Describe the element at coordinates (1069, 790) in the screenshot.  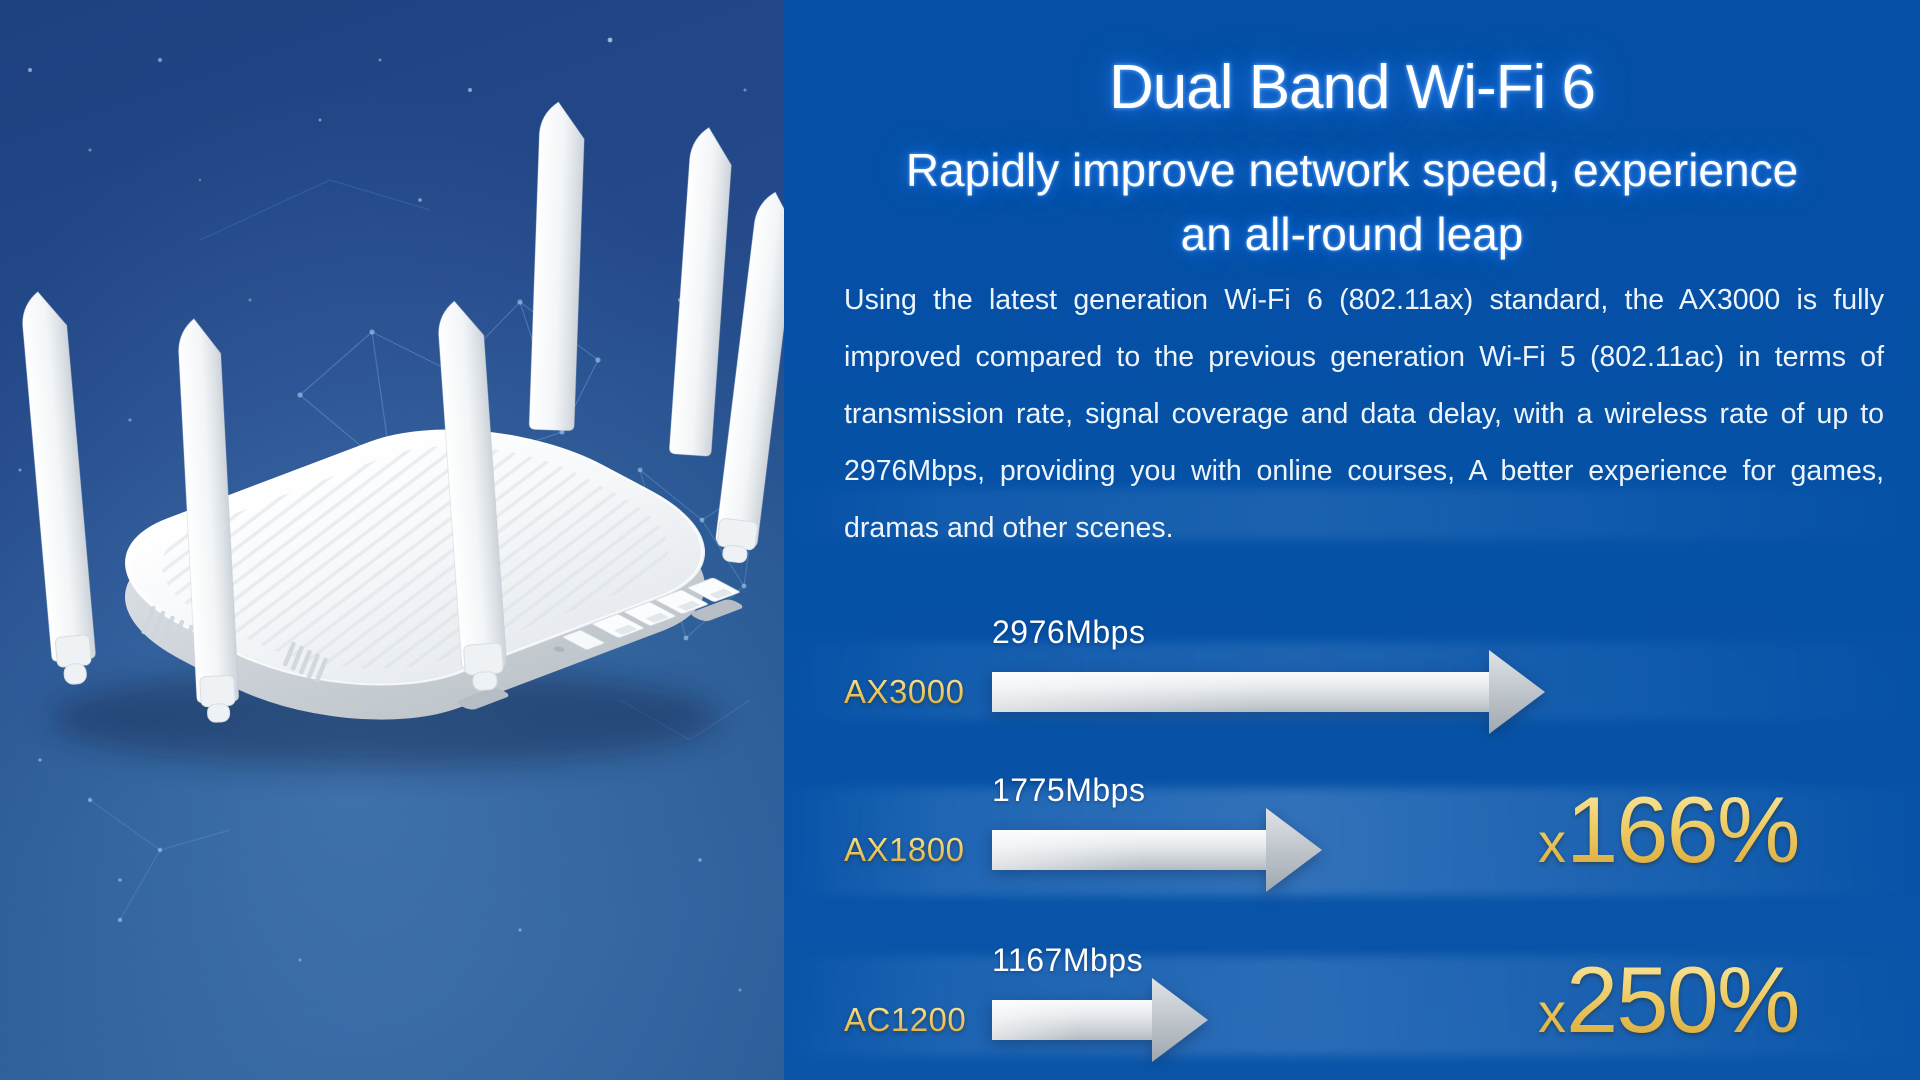
I see `bar-value-label: 1775Mbps` at that location.